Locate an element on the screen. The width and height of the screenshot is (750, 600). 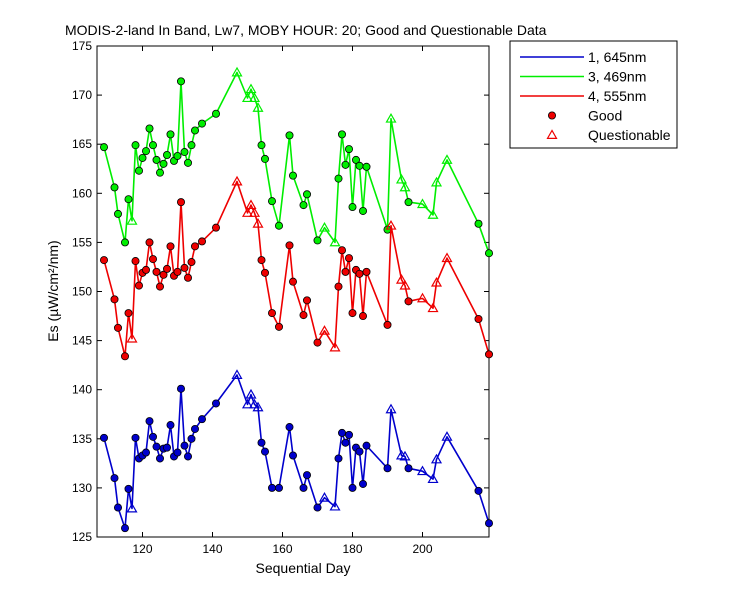
x-axis-label: Sequential Day is located at coordinates (303, 568).